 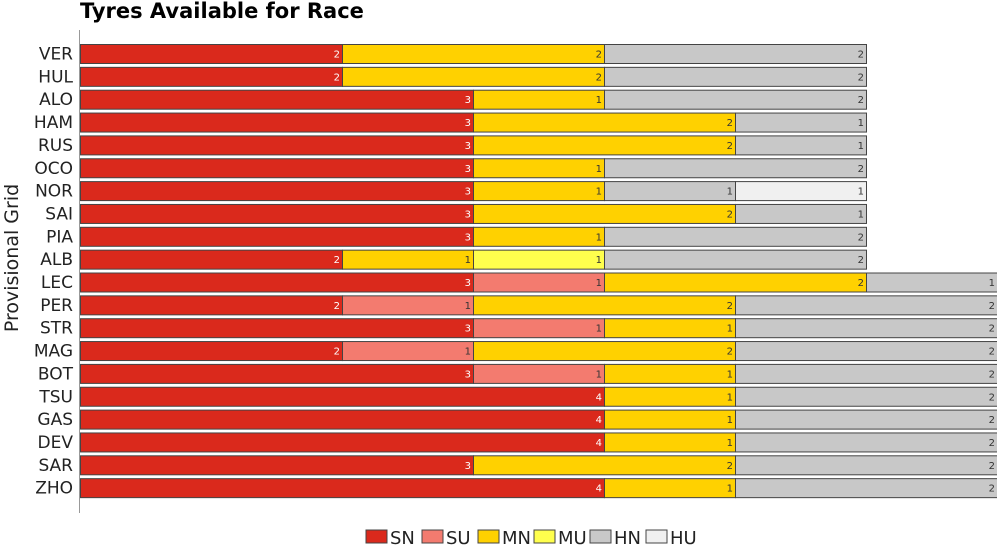 I want to click on value-label-bot-su: 1, so click(x=599, y=374).